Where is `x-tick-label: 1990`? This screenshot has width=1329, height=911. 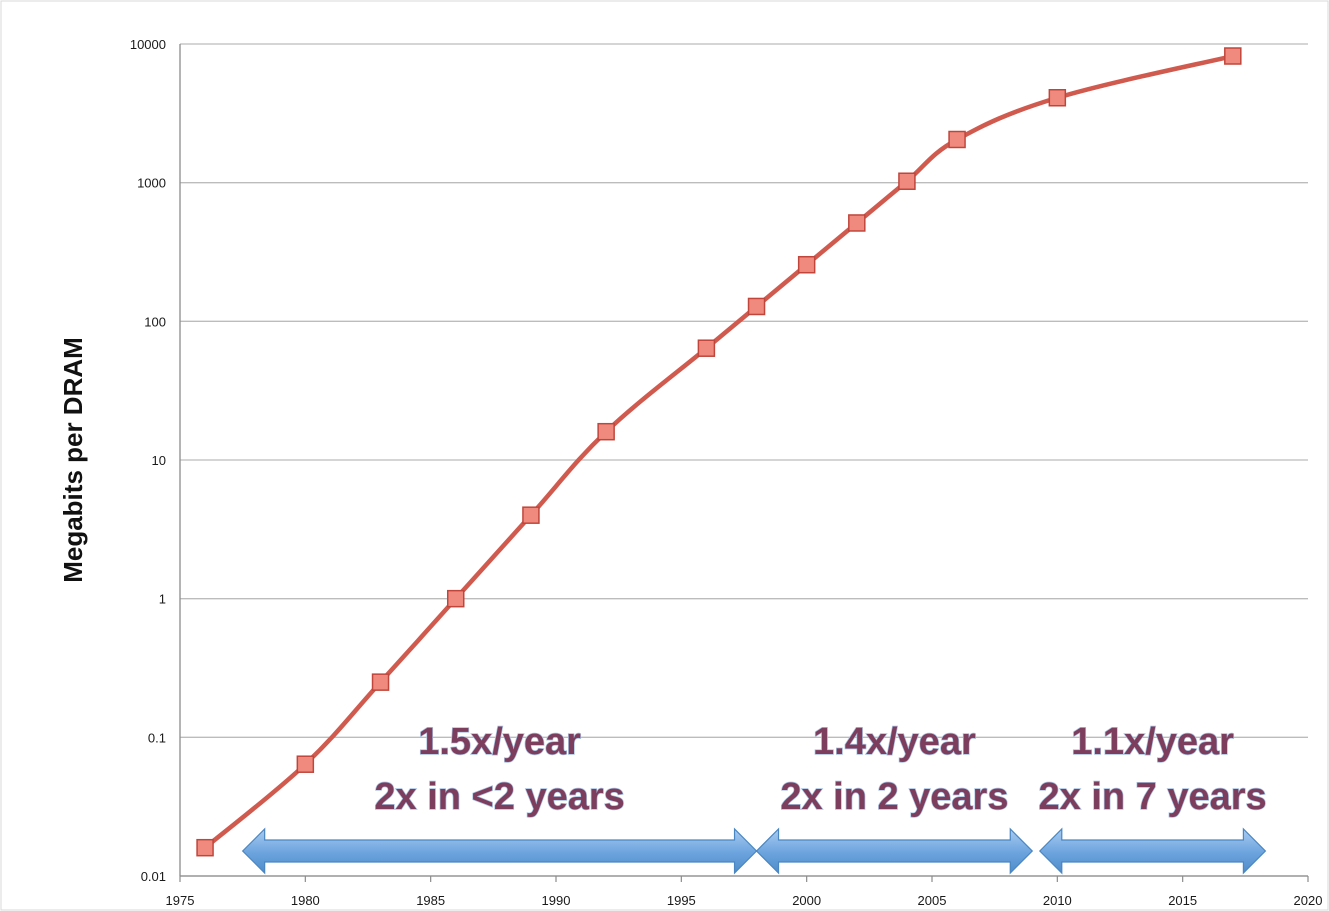 x-tick-label: 1990 is located at coordinates (556, 900).